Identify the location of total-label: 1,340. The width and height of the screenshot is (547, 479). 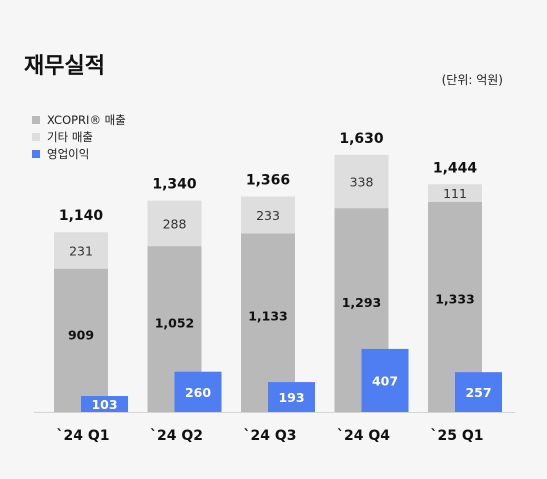
(174, 185).